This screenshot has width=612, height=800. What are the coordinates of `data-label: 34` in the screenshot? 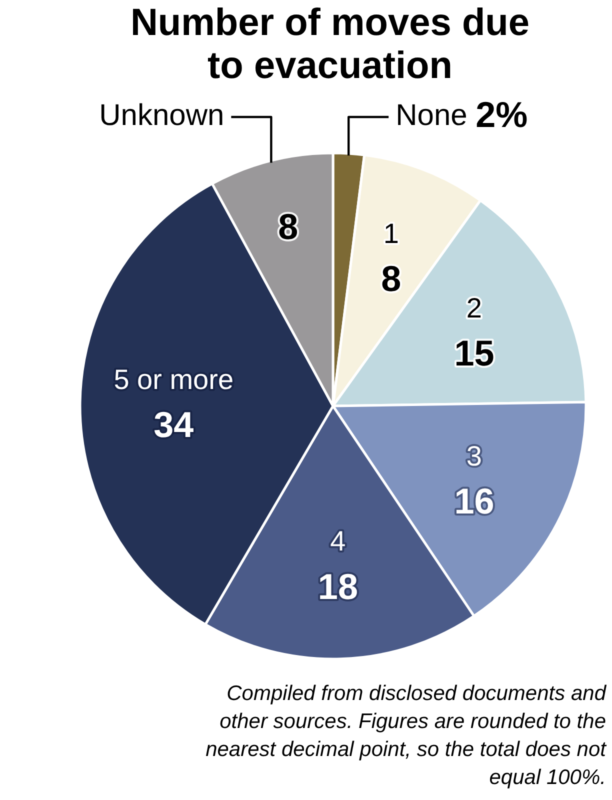 It's located at (174, 425).